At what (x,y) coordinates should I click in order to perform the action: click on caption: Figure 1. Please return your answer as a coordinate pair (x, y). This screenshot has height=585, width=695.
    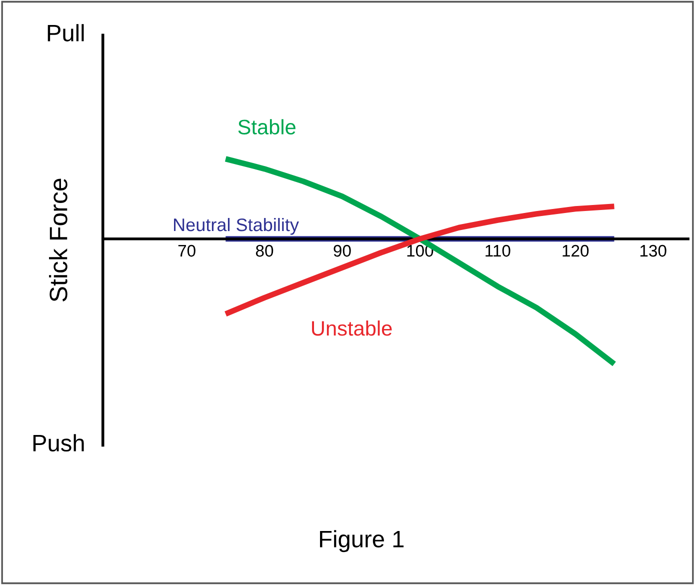
    Looking at the image, I should click on (362, 541).